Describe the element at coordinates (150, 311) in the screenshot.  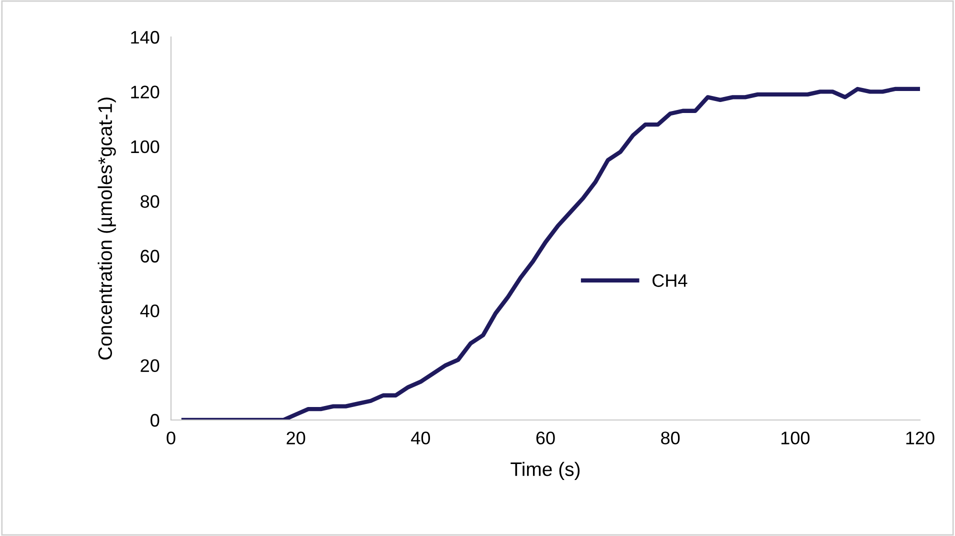
I see `y-tick-label: 40` at that location.